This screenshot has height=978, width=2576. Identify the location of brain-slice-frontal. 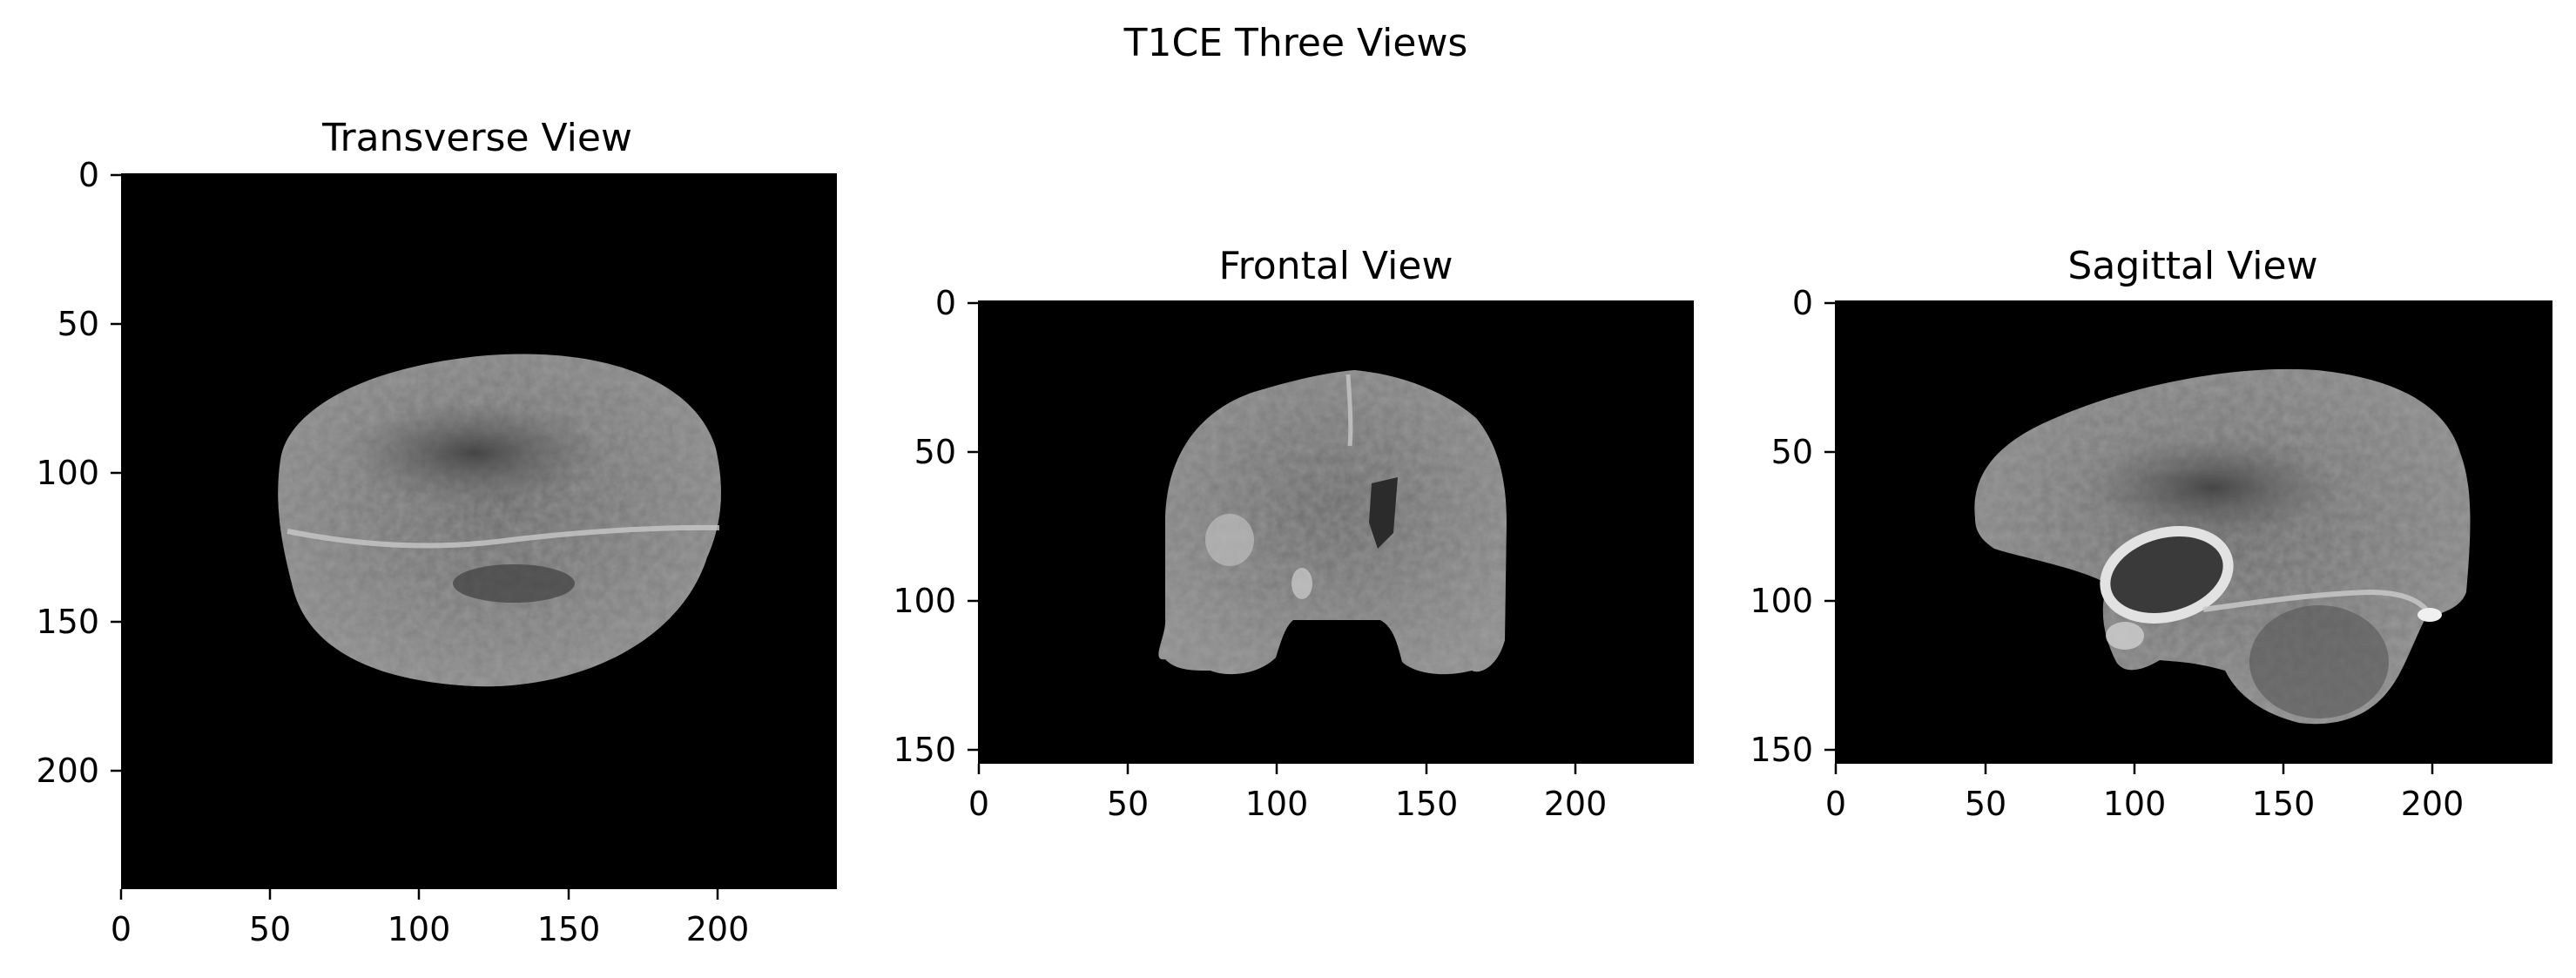
(1332, 522).